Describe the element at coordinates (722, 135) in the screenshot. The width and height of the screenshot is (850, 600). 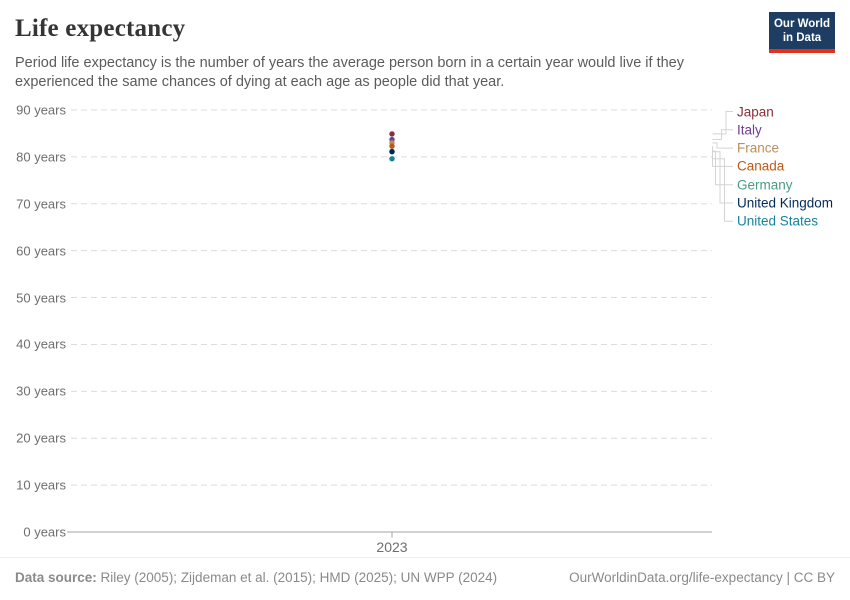
I see `legend-connector-italy` at that location.